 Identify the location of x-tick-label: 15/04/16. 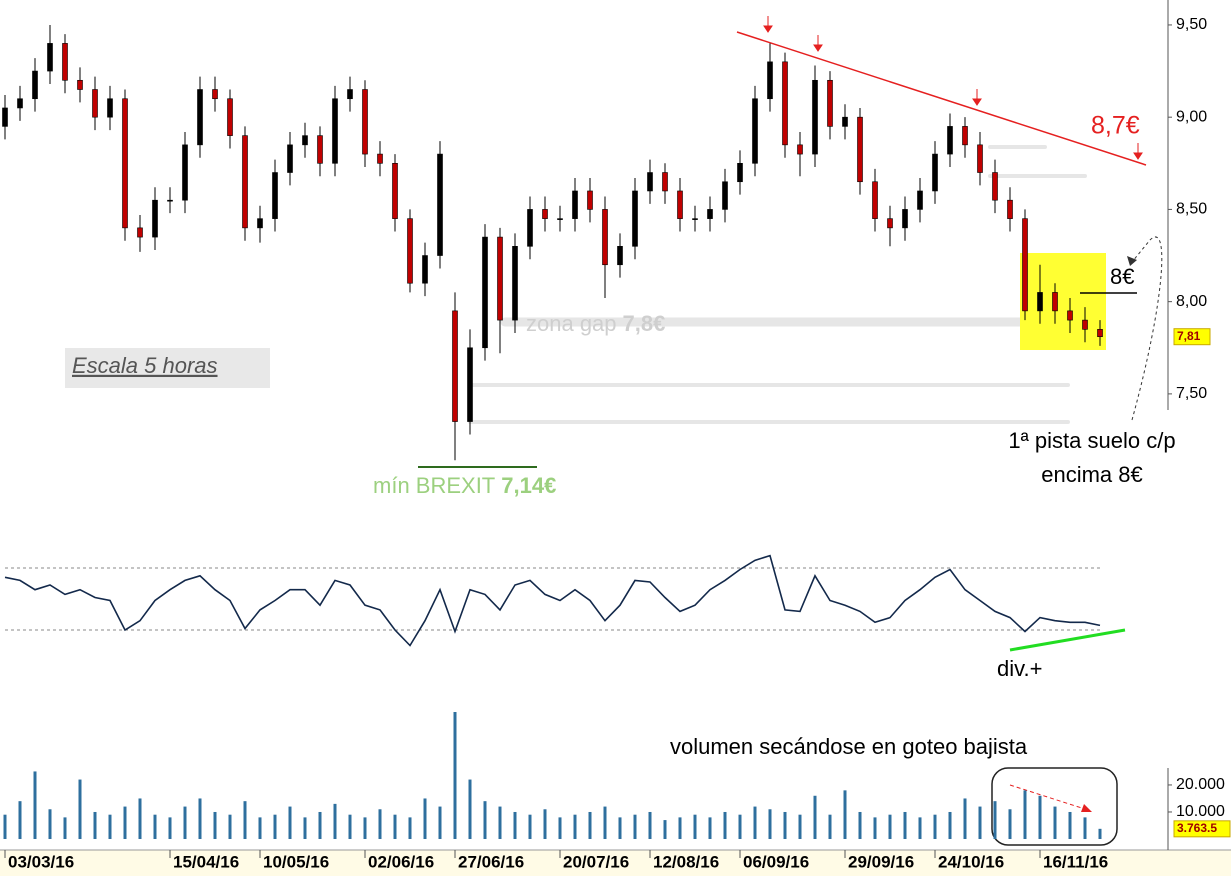
(206, 861).